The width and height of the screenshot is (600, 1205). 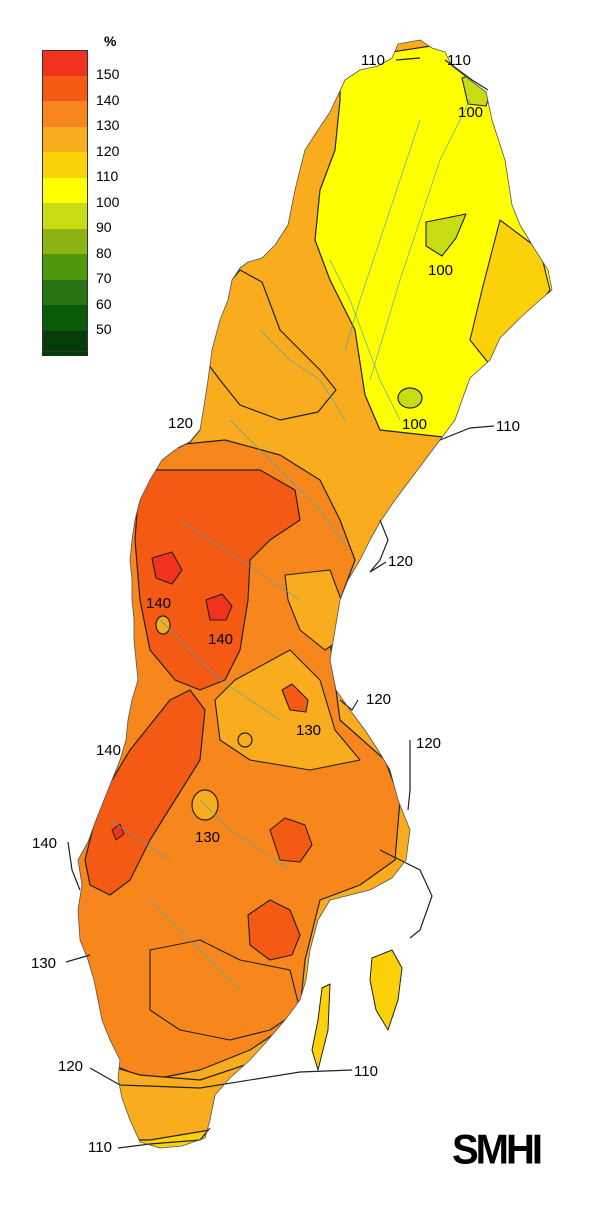 I want to click on zone-140-west, so click(x=145, y=792).